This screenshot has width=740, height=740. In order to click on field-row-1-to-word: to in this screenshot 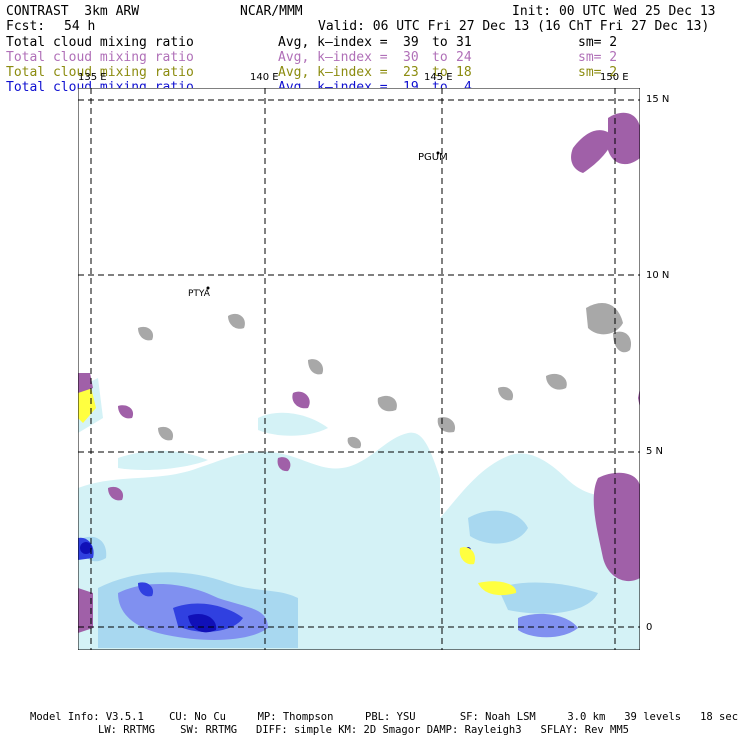, I will do `click(440, 42)`.